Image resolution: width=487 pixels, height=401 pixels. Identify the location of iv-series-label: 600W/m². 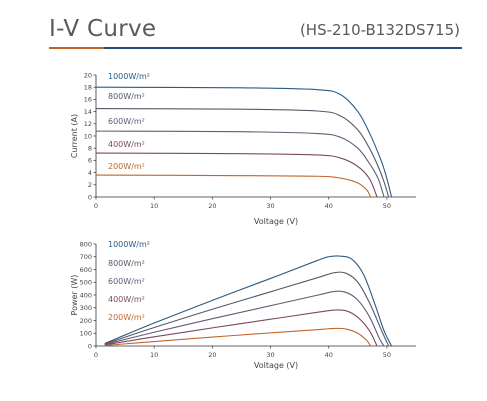
(126, 121).